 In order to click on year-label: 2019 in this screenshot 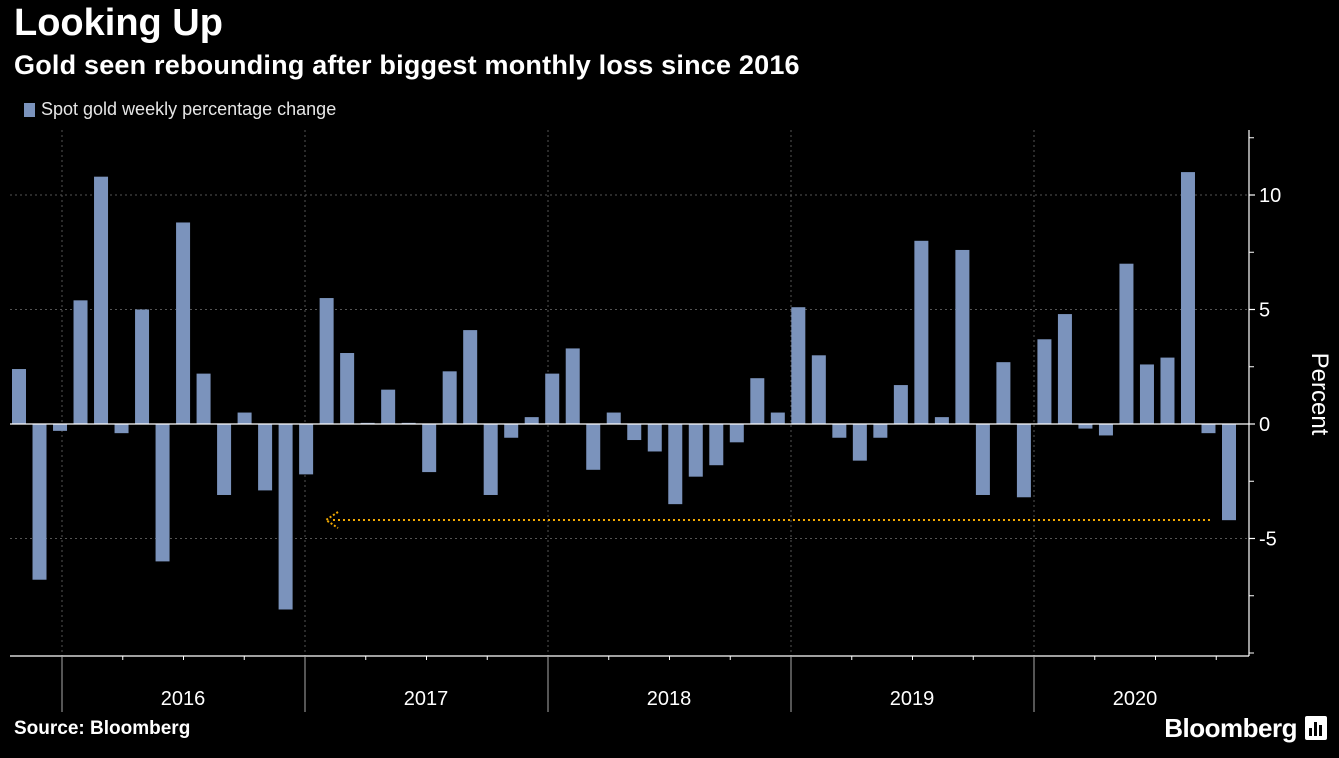, I will do `click(912, 699)`.